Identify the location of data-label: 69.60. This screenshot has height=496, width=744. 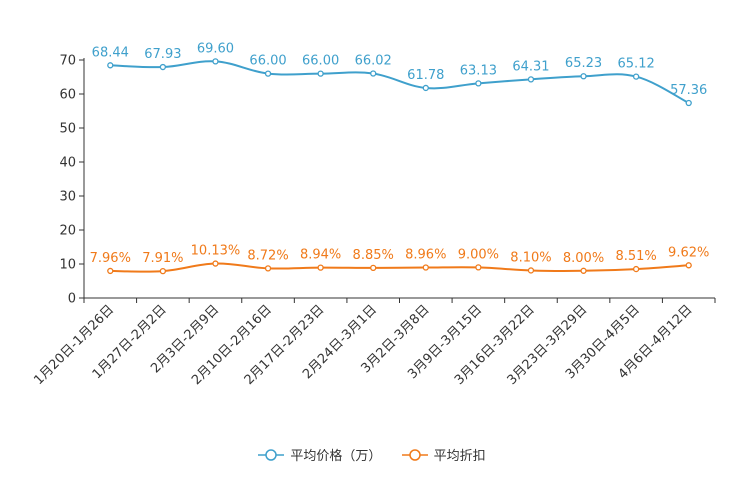
(215, 48).